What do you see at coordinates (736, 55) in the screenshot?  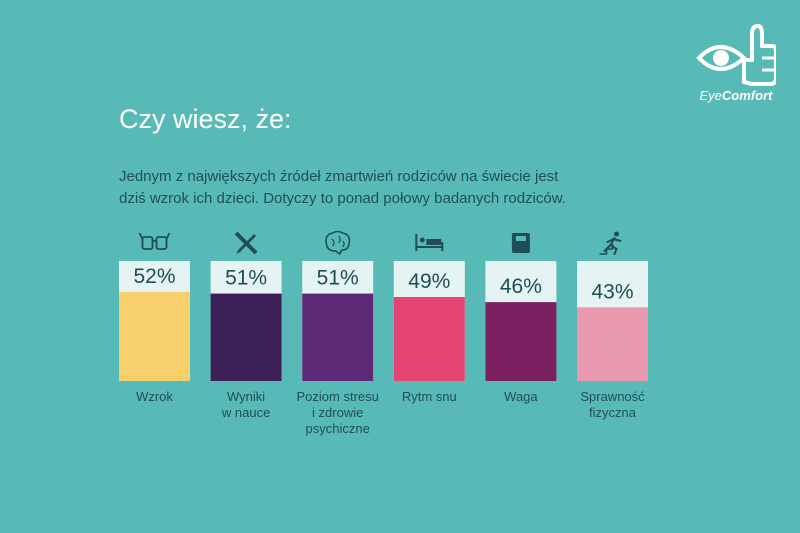 I see `eye-thumbs-up-icon` at bounding box center [736, 55].